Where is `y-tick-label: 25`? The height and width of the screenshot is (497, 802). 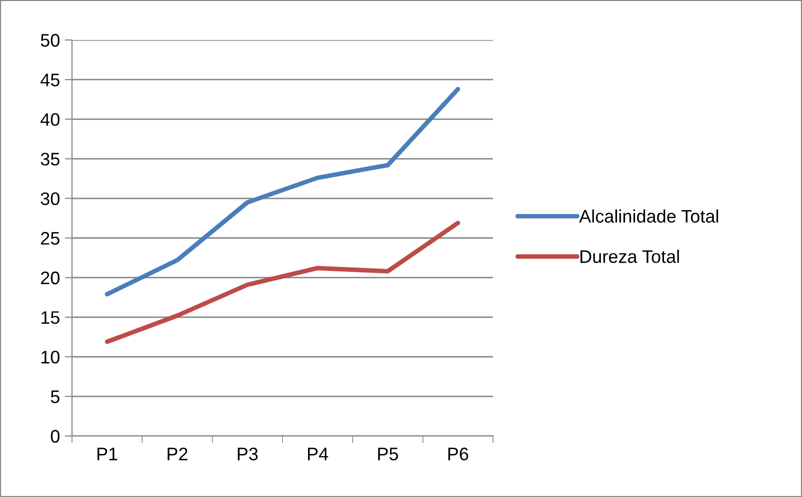 y-tick-label: 25 is located at coordinates (50, 238).